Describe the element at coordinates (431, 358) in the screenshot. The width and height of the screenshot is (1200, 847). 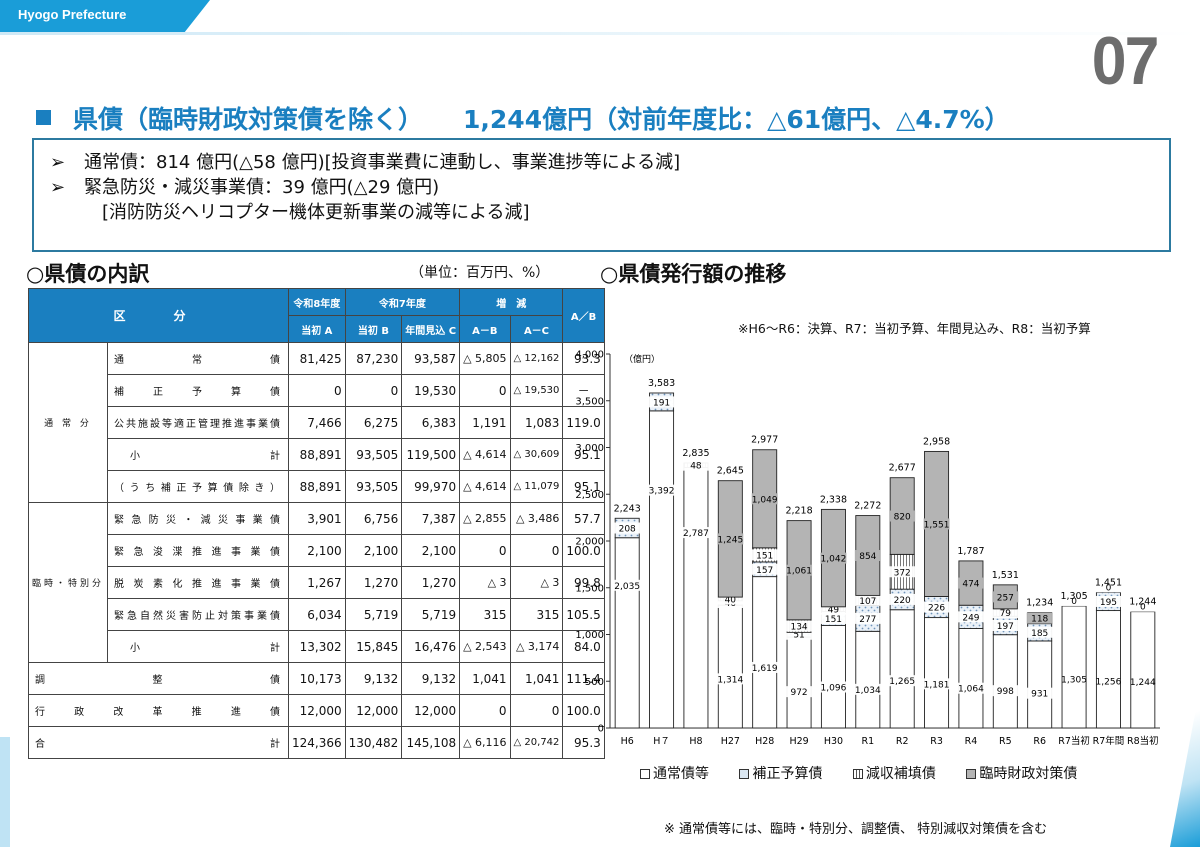
I see `cell-c: 93,587` at that location.